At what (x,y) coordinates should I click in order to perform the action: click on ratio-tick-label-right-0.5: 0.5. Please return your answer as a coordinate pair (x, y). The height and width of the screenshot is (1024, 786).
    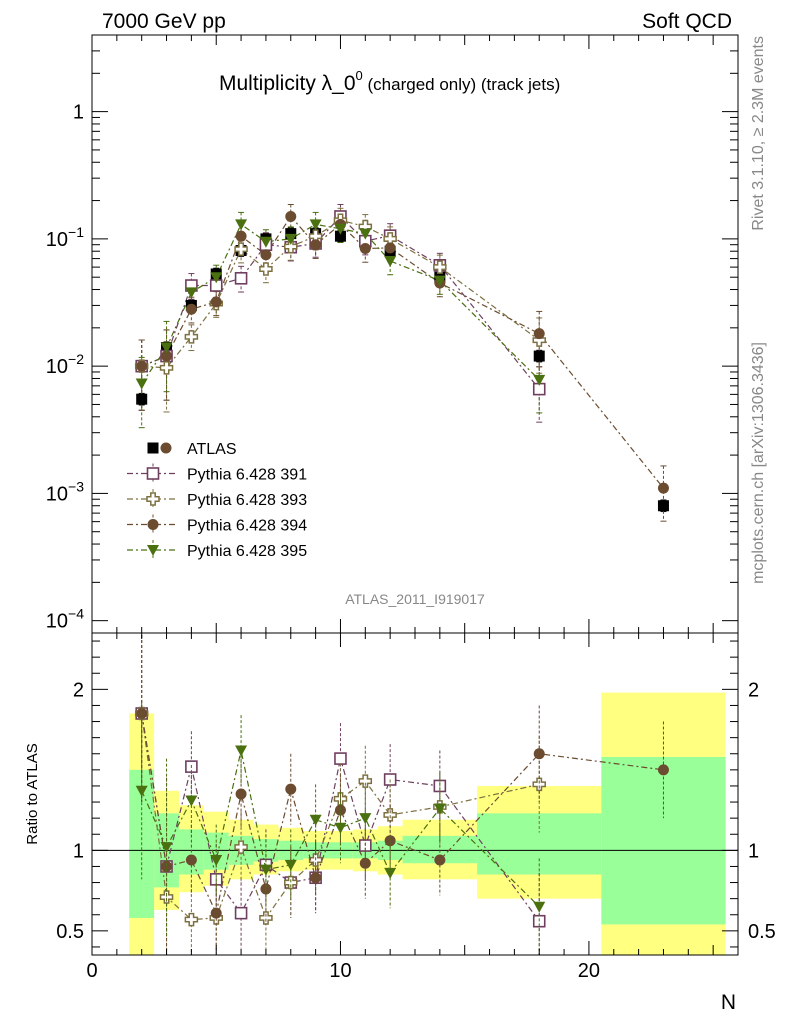
    Looking at the image, I should click on (762, 932).